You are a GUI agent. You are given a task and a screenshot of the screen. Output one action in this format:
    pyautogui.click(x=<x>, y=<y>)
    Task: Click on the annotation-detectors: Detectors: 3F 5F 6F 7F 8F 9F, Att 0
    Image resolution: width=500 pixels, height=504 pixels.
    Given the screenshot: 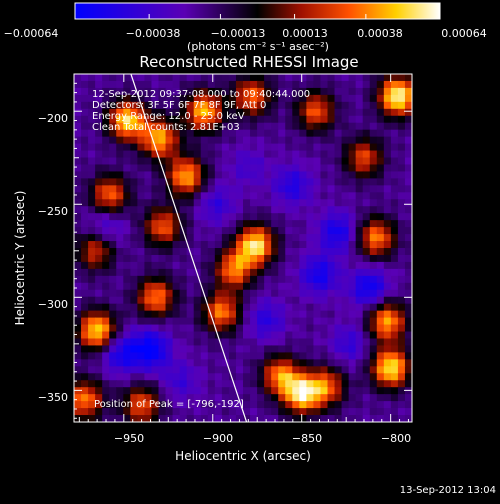 What is the action you would take?
    pyautogui.click(x=179, y=105)
    